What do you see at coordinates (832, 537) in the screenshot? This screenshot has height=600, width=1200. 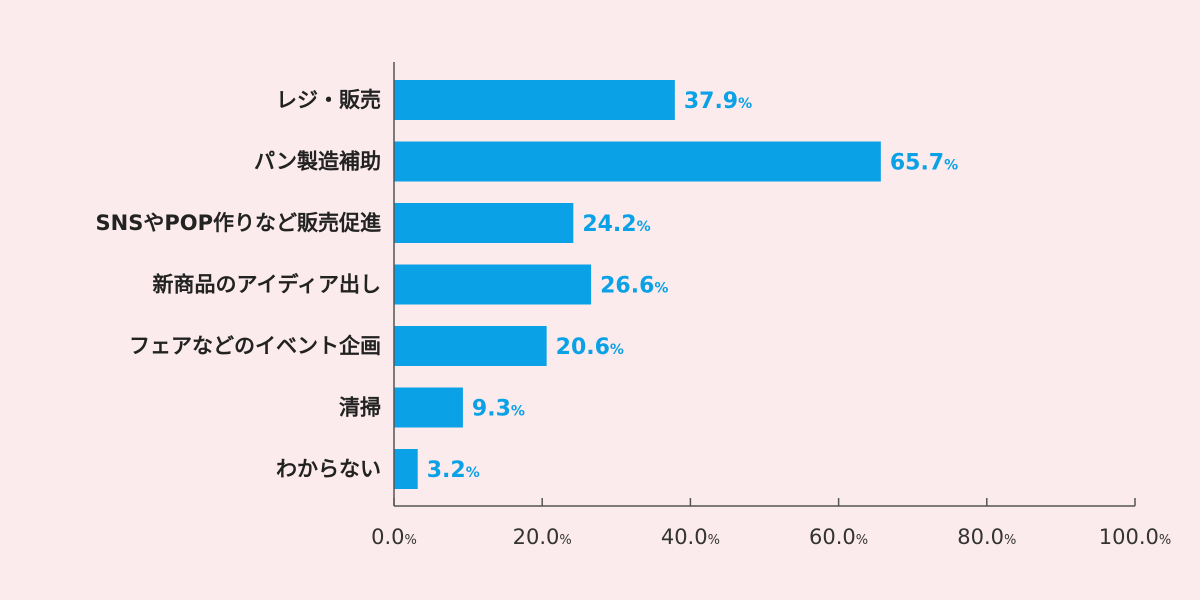 I see `x-tick-number: 60.0` at bounding box center [832, 537].